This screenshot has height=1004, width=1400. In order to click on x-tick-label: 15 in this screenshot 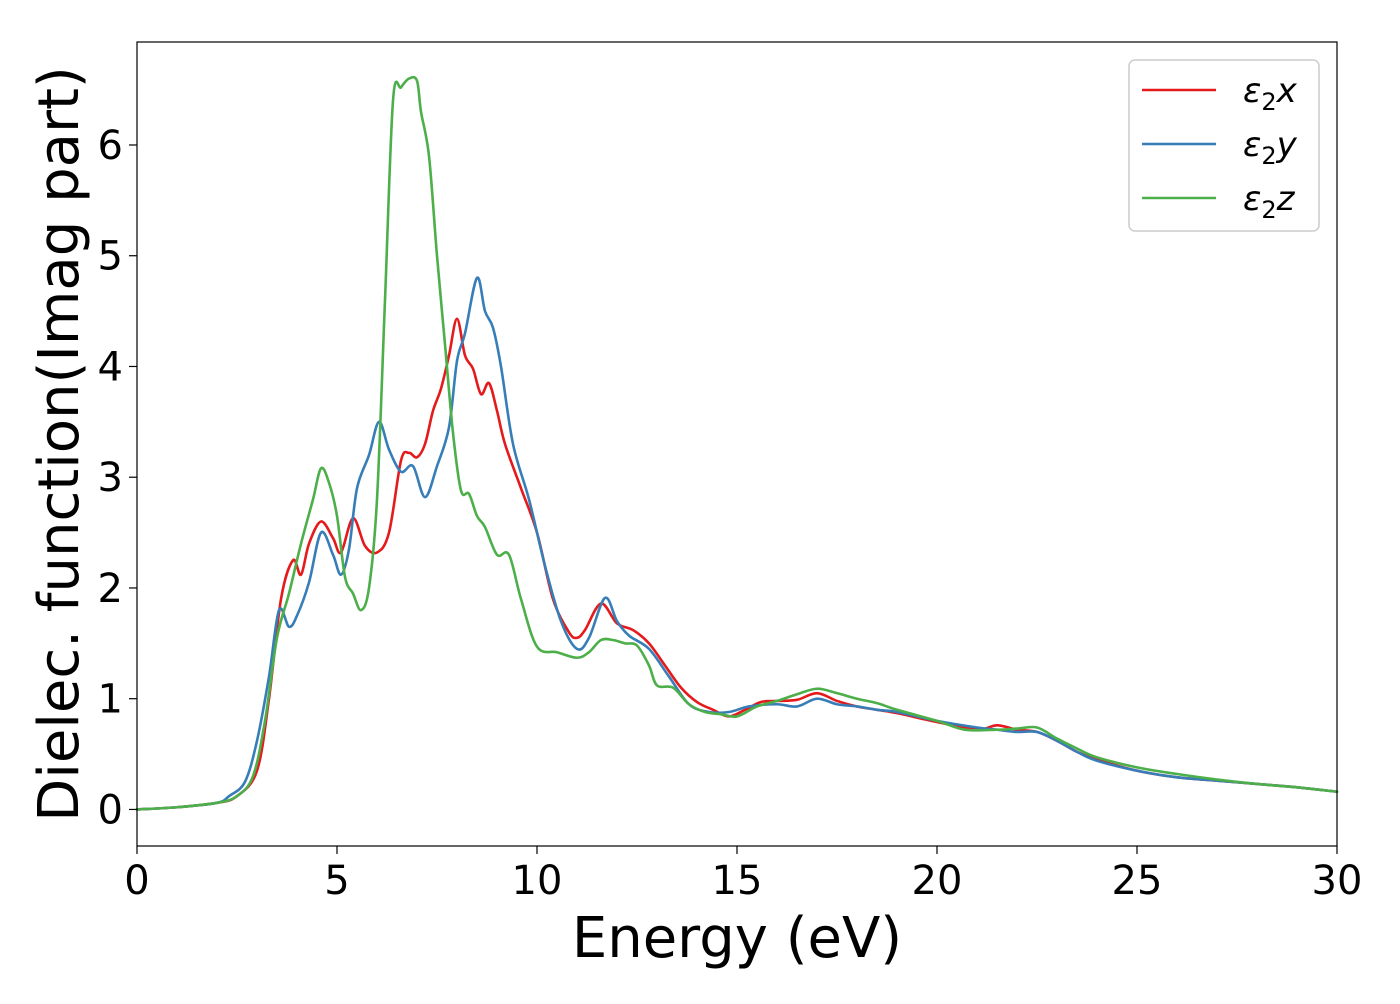, I will do `click(737, 881)`.